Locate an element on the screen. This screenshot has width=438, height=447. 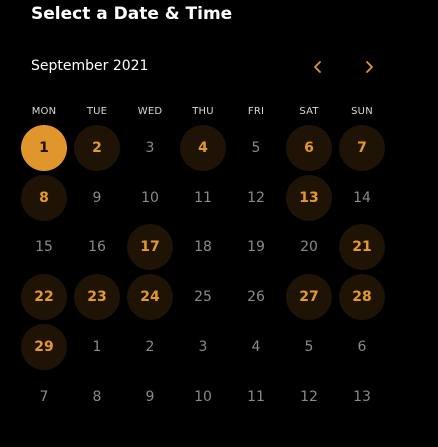
calendar-day-available: 4 is located at coordinates (203, 148).